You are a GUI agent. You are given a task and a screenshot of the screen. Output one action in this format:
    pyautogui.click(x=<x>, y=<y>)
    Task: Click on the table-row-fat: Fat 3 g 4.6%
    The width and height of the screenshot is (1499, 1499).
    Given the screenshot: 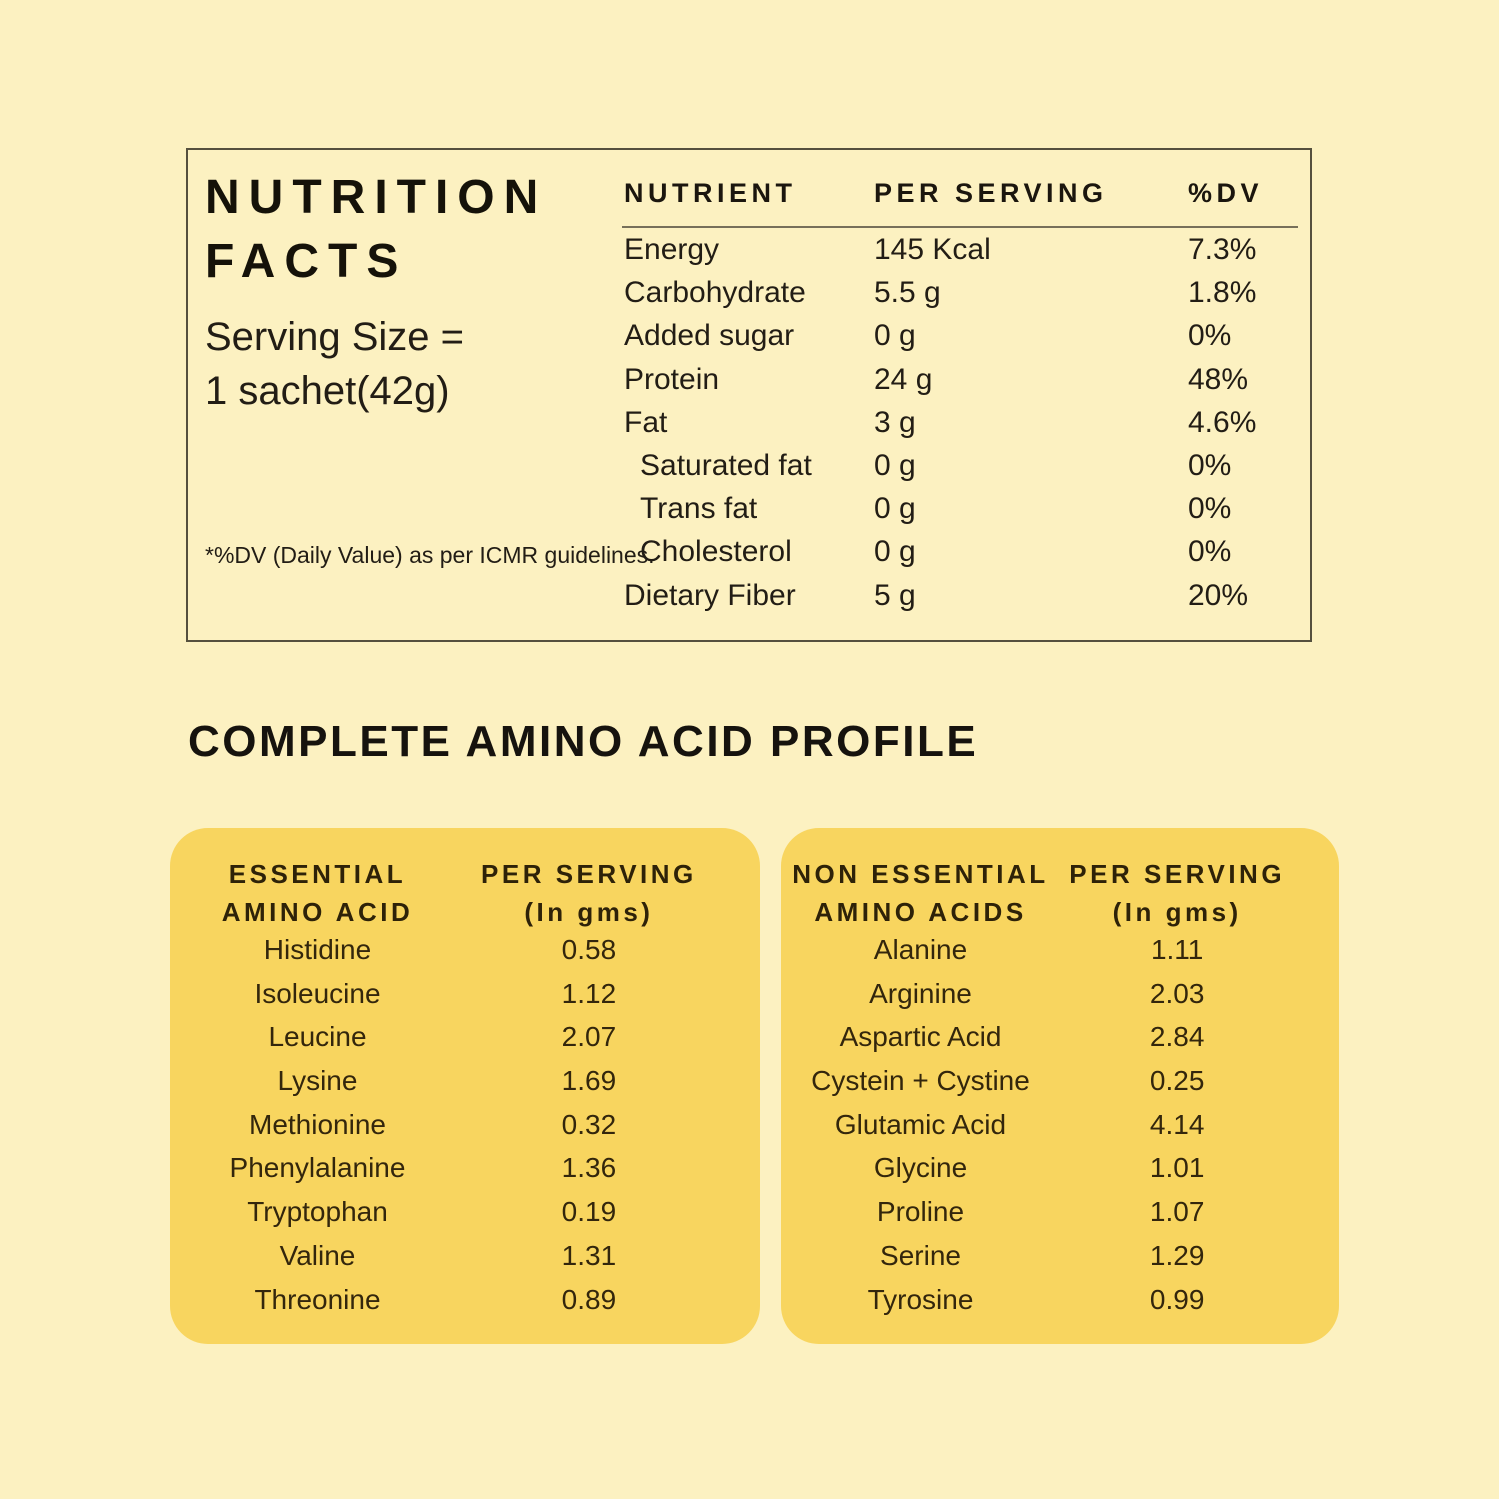 What is the action you would take?
    pyautogui.click(x=962, y=422)
    